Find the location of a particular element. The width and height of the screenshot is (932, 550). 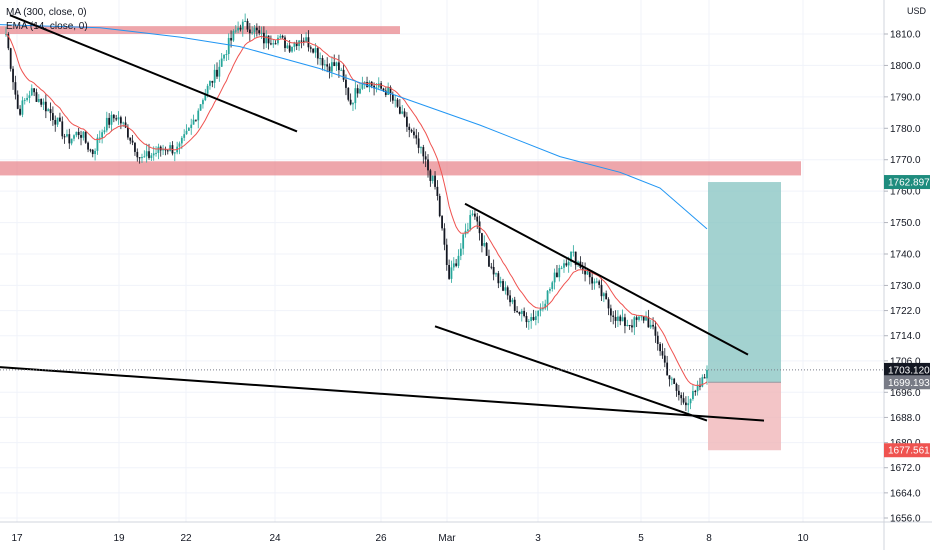

time-axis: 17 19 22 24 26 Mar 3 5 8 10 is located at coordinates (466, 532).